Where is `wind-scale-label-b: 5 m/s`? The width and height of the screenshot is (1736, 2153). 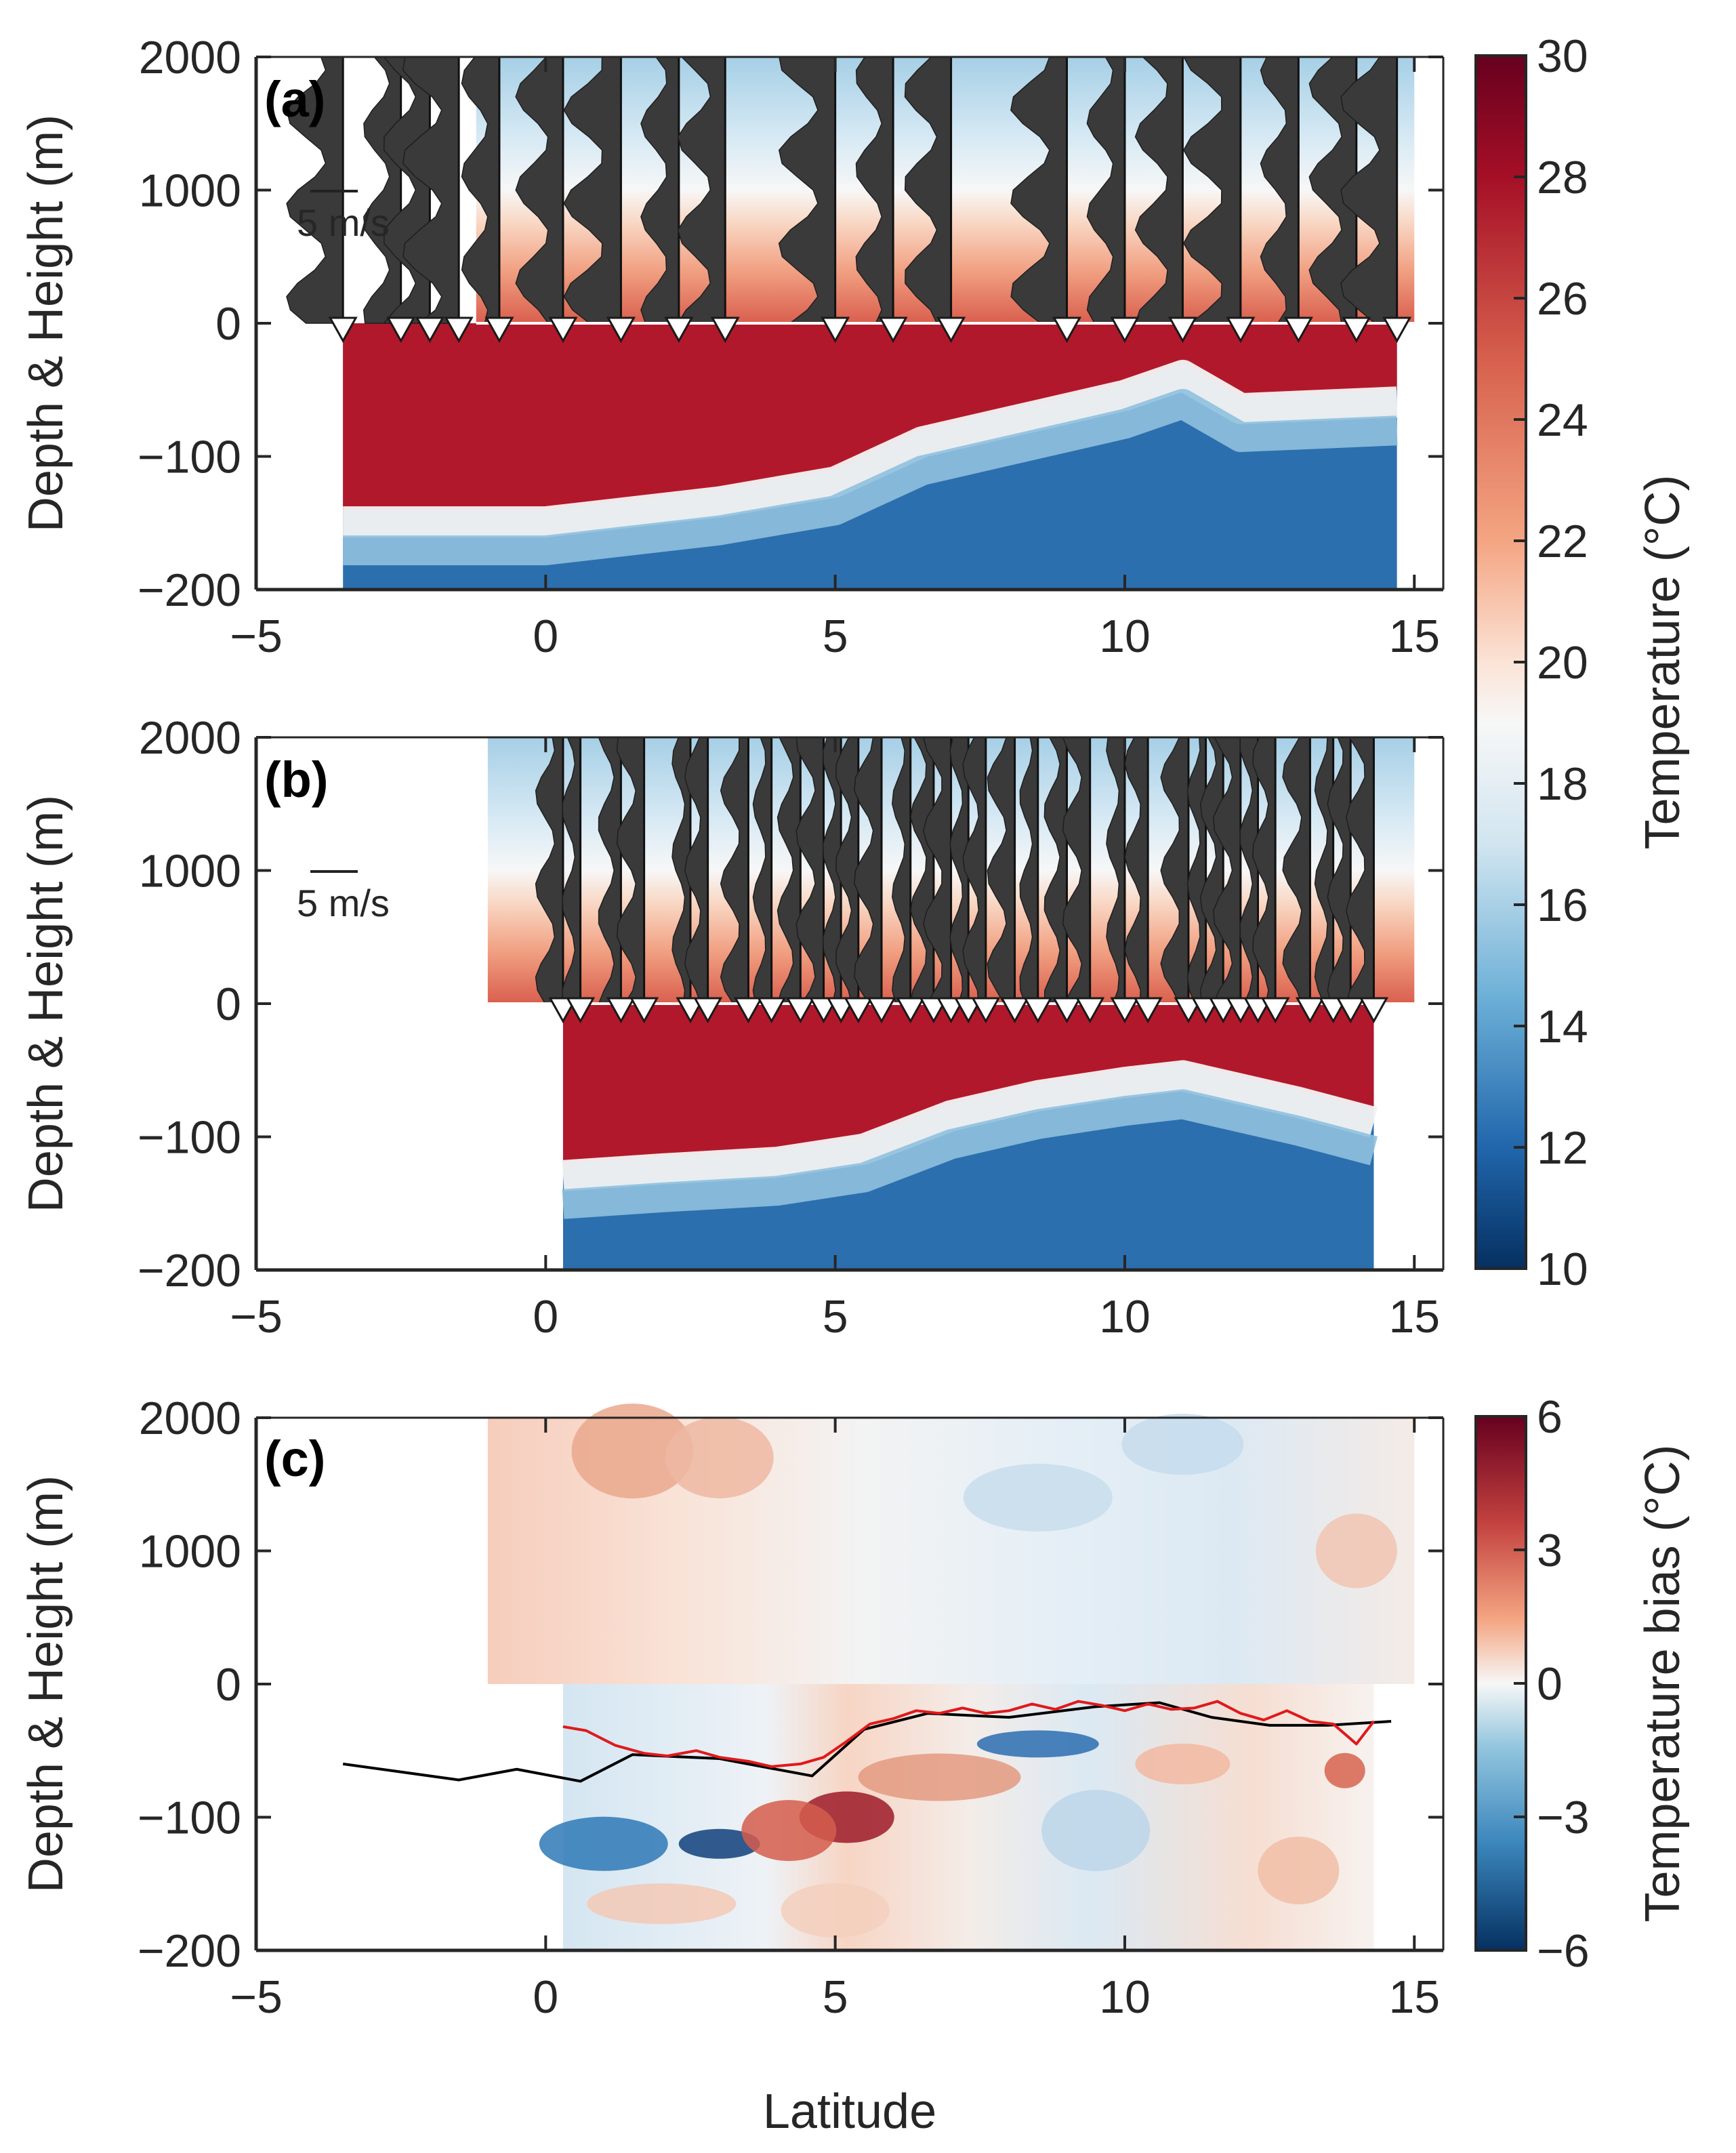 wind-scale-label-b: 5 m/s is located at coordinates (343, 903).